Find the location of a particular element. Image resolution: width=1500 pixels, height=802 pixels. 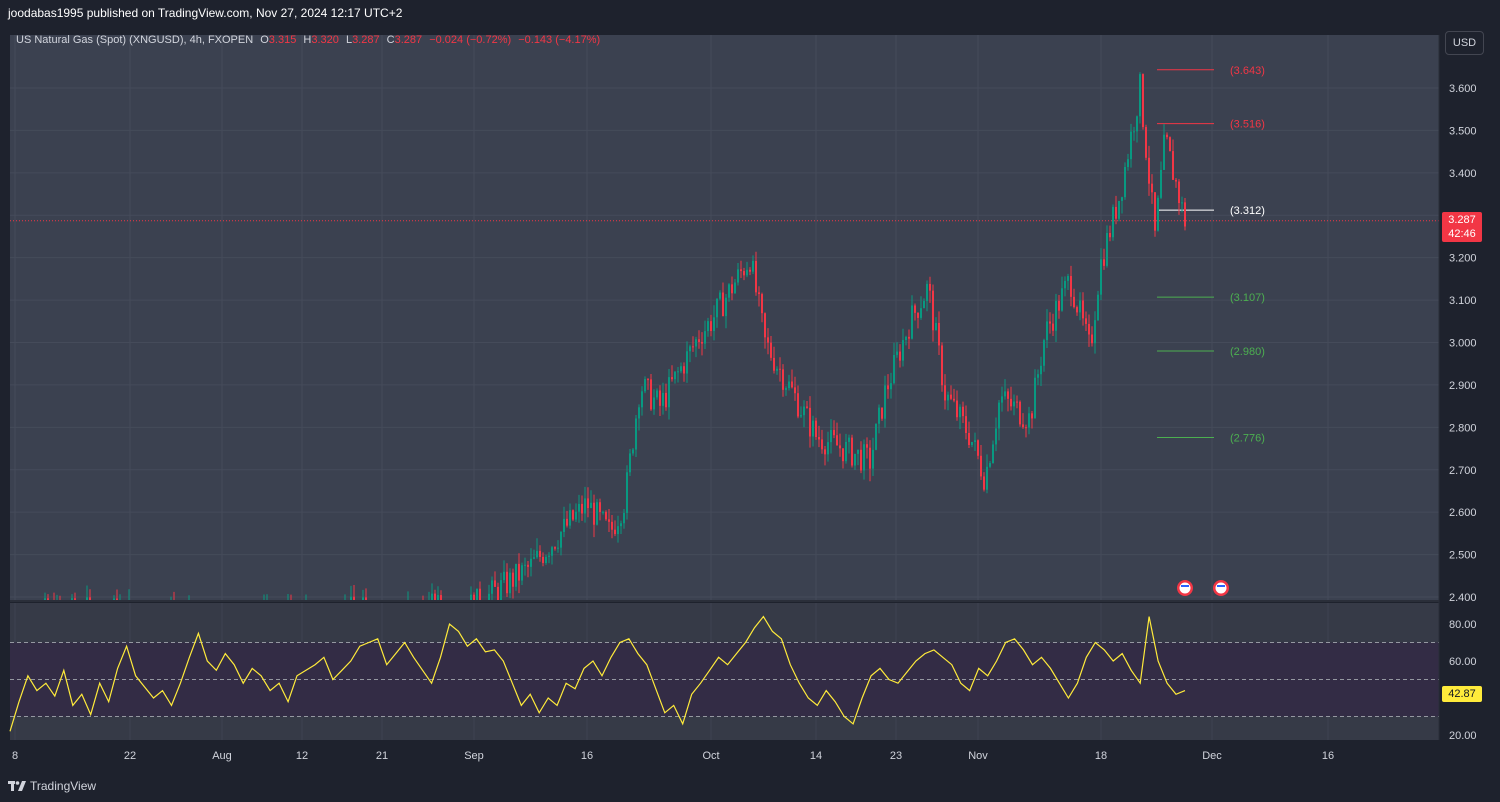

x-tick-label: Nov is located at coordinates (978, 756).